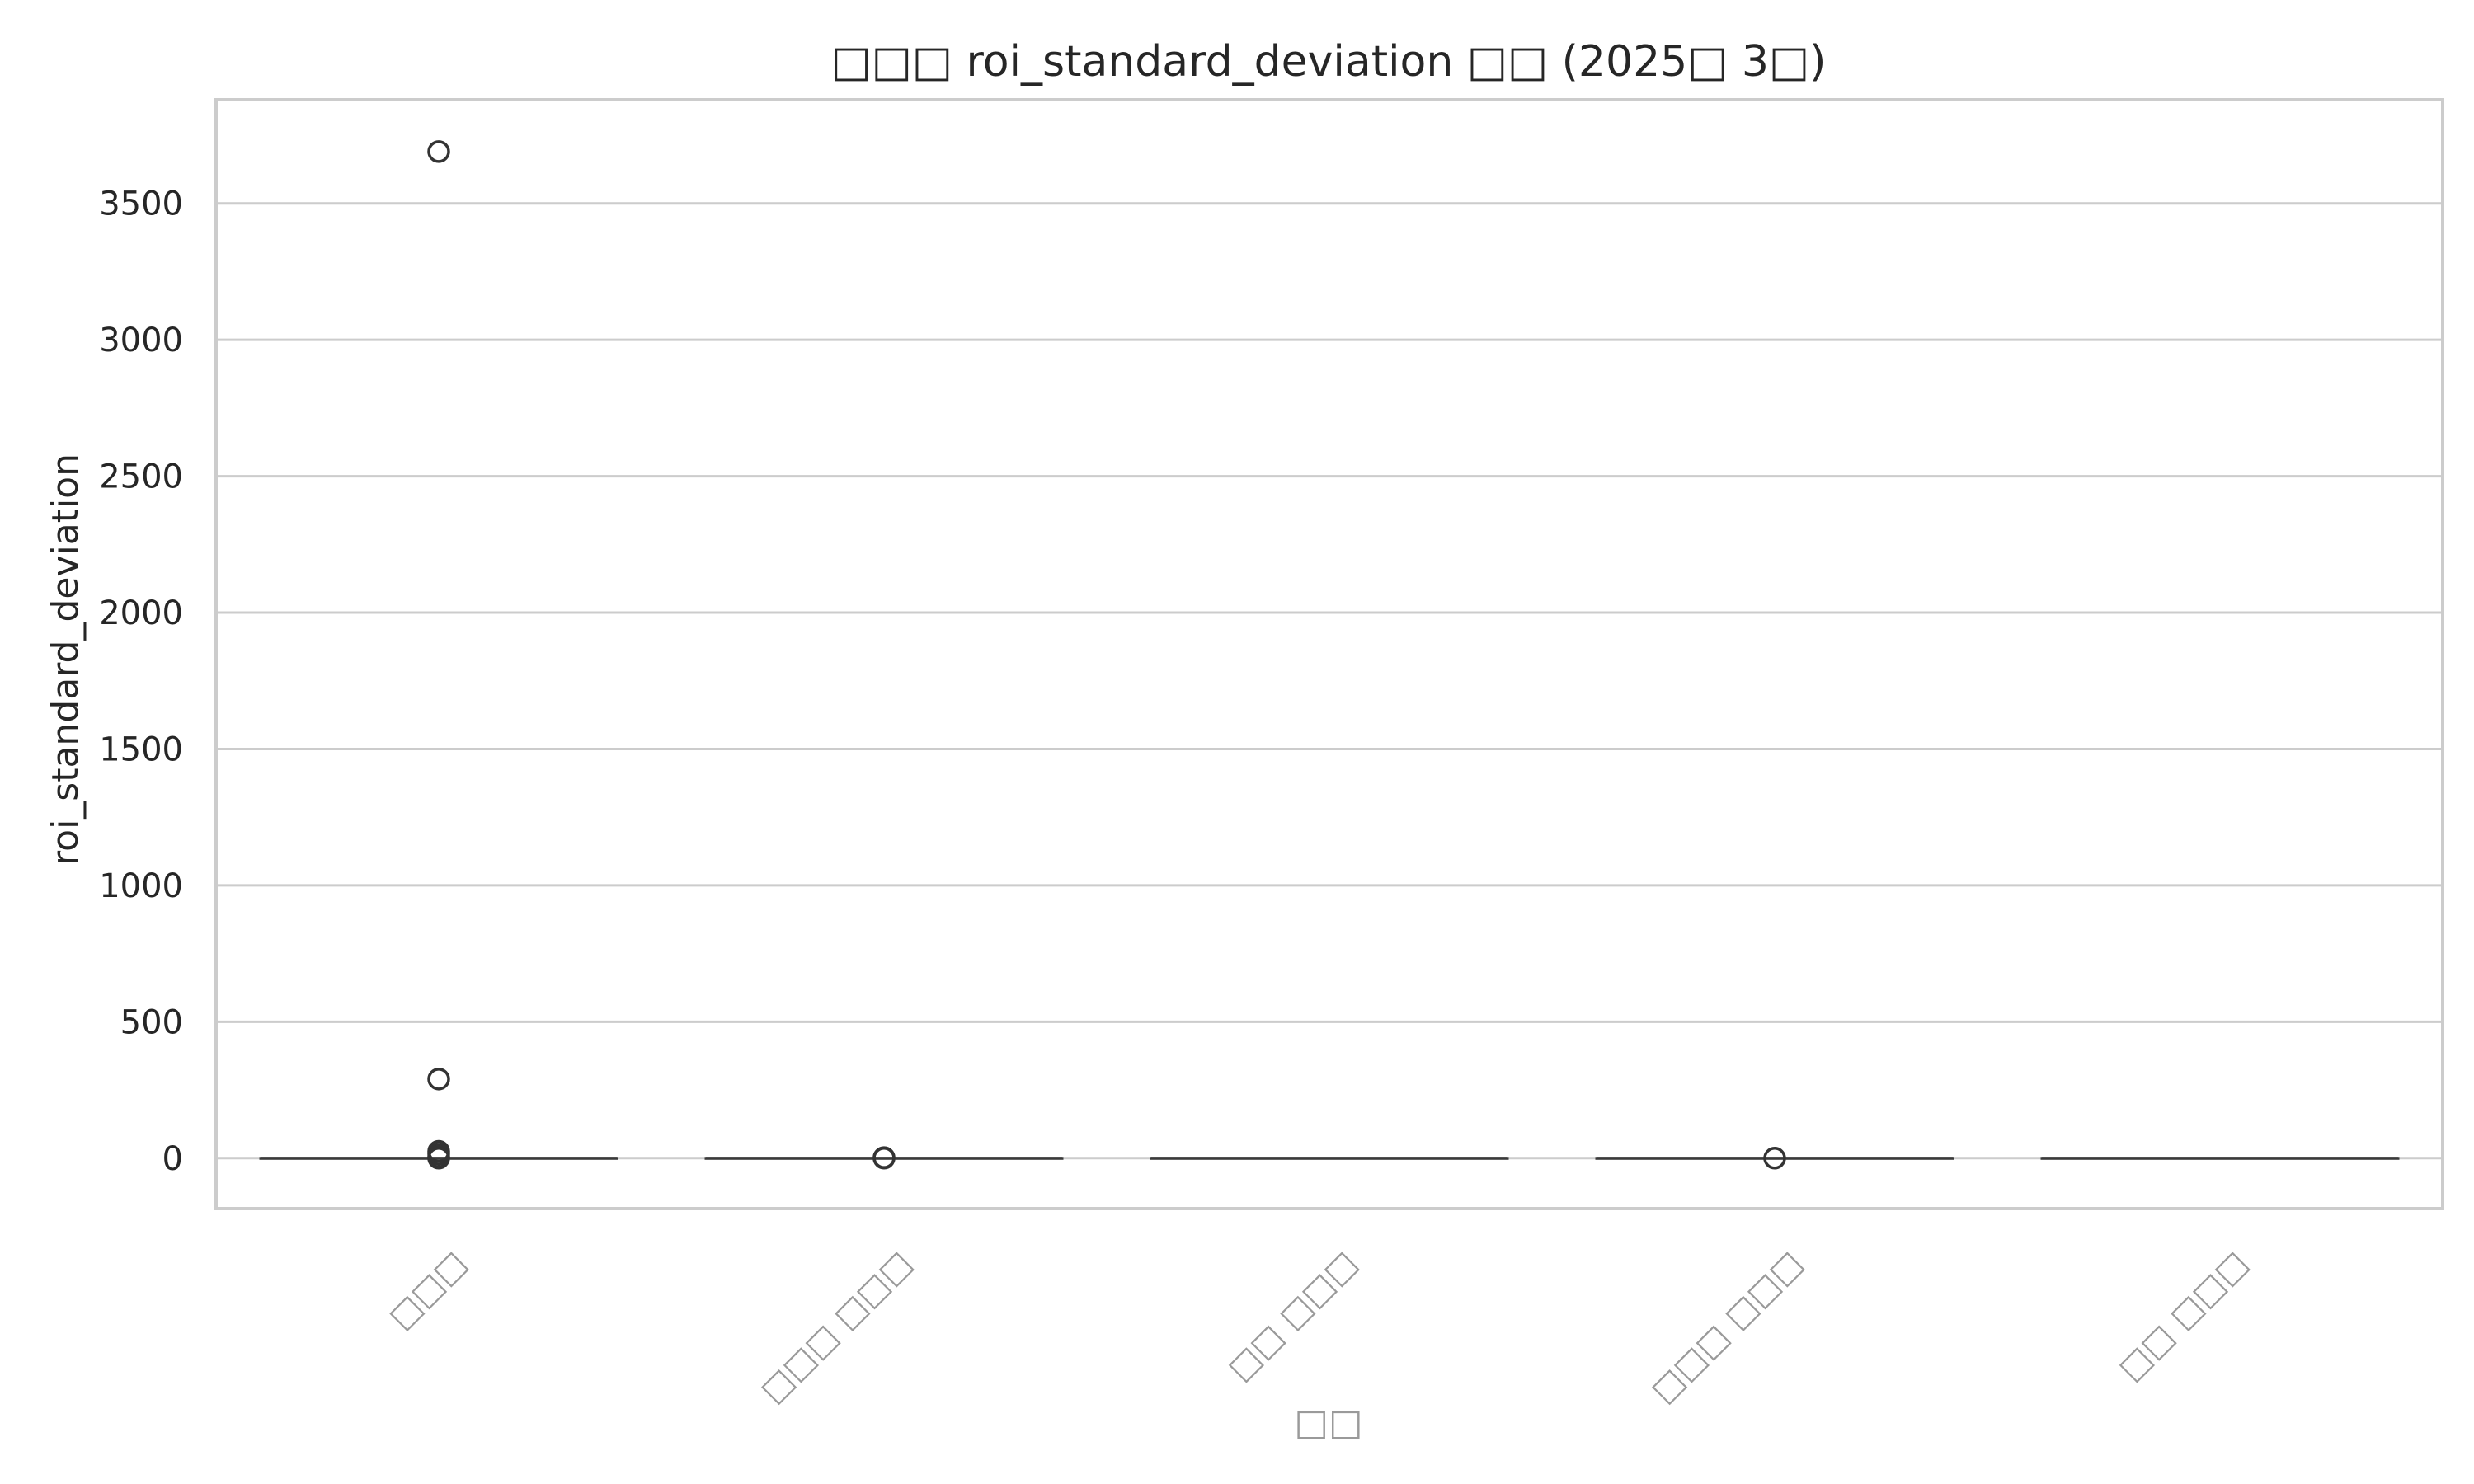  I want to click on x-axis-label: □□, so click(1328, 1423).